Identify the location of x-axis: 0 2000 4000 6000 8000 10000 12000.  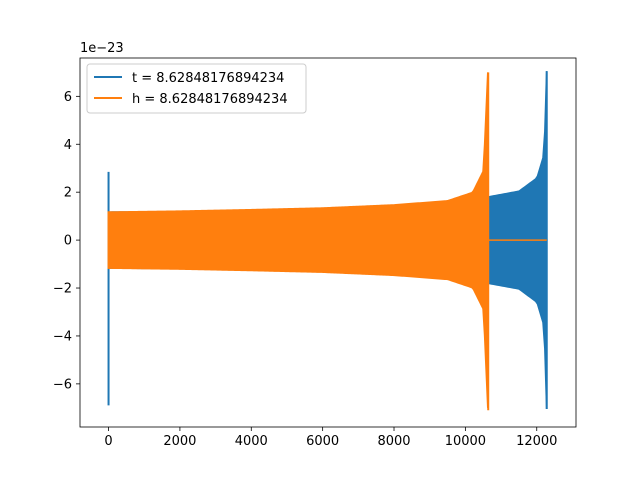
(330, 438).